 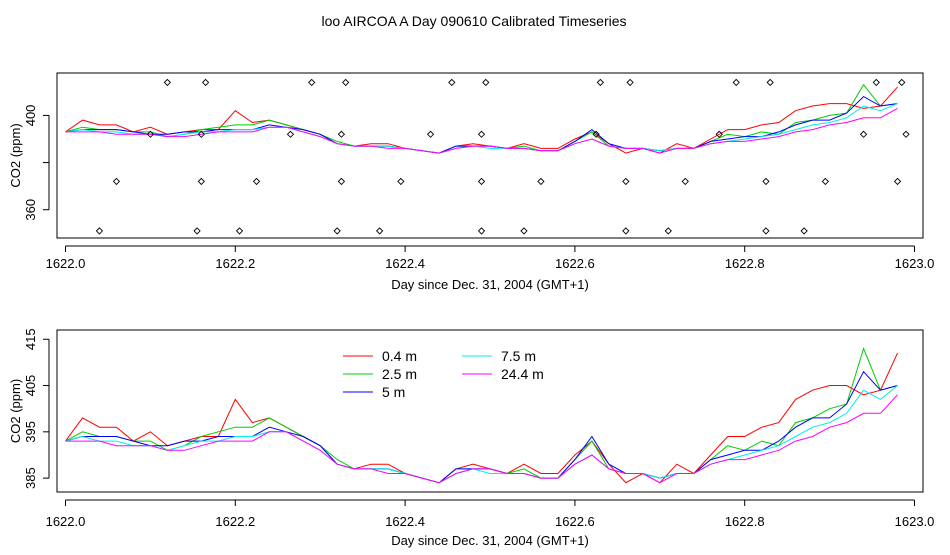 I want to click on legend-label: 2.5 m, so click(x=399, y=374).